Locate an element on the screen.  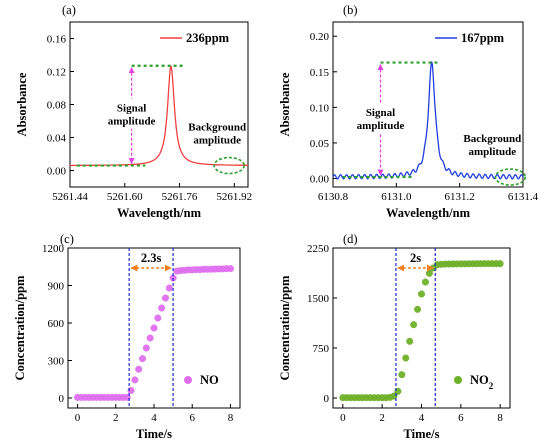
legend-label: NO is located at coordinates (209, 380).